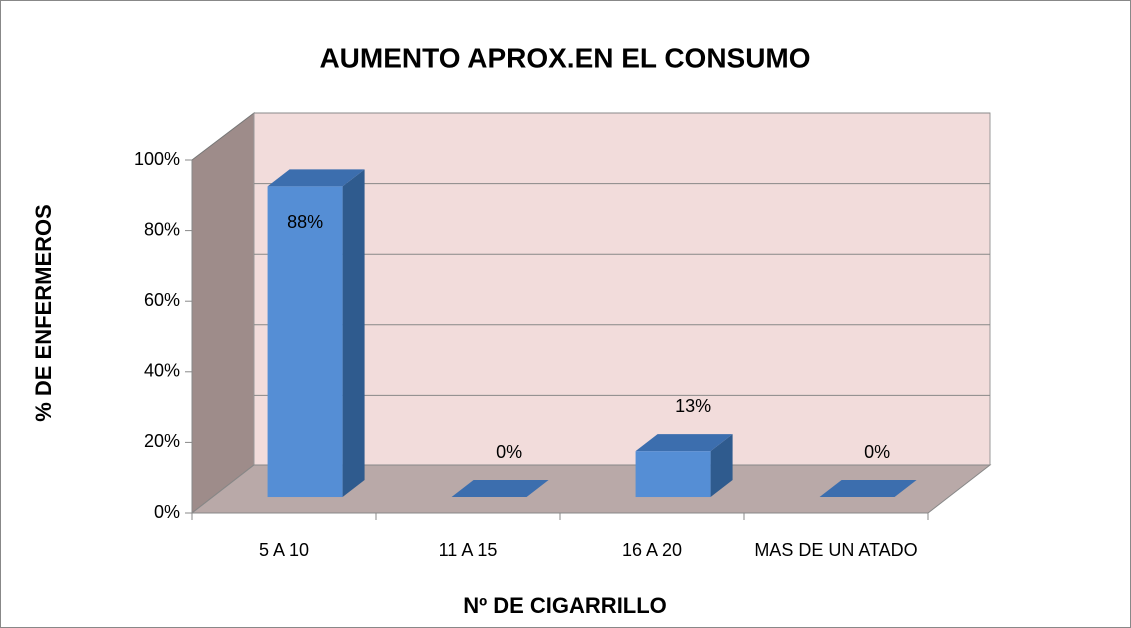  What do you see at coordinates (162, 229) in the screenshot?
I see `y-tick-label: 80%` at bounding box center [162, 229].